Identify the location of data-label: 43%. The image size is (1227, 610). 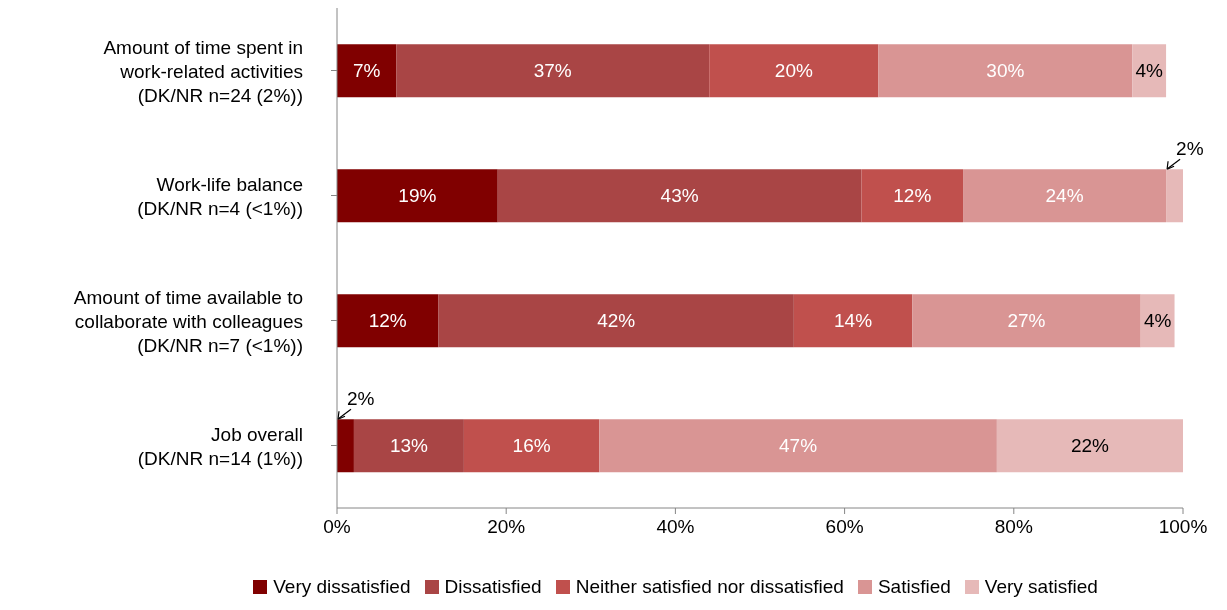
(679, 196).